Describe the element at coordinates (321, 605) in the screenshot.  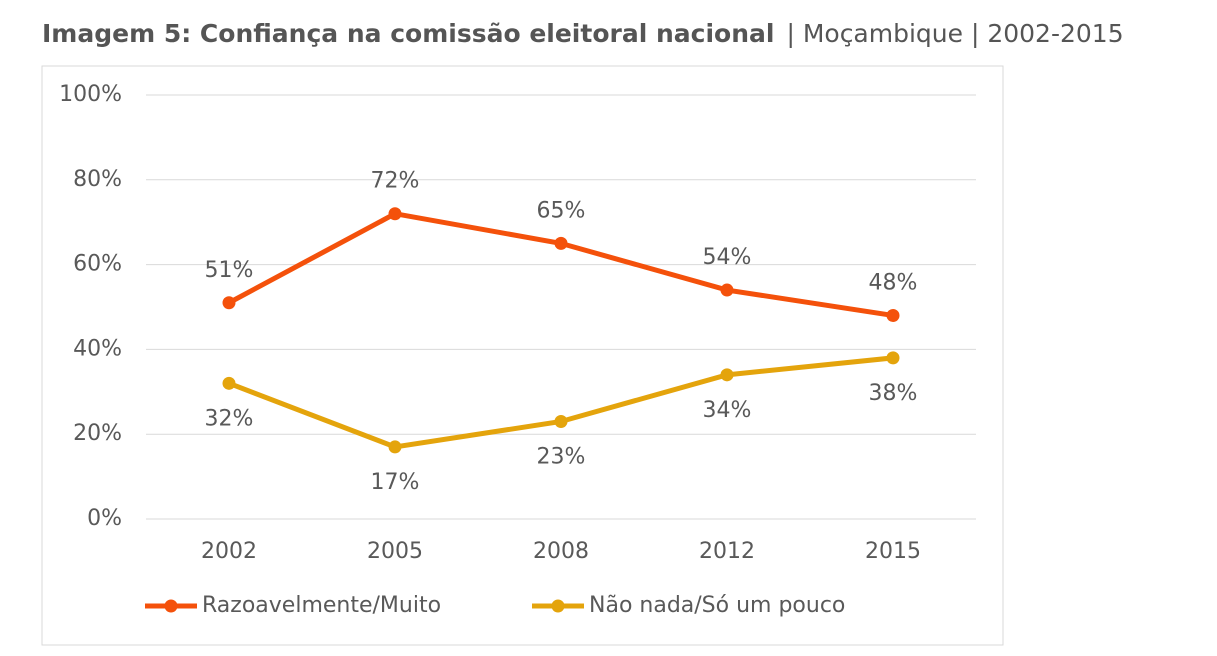
I see `legend-label: Razoavelmente/Muito` at that location.